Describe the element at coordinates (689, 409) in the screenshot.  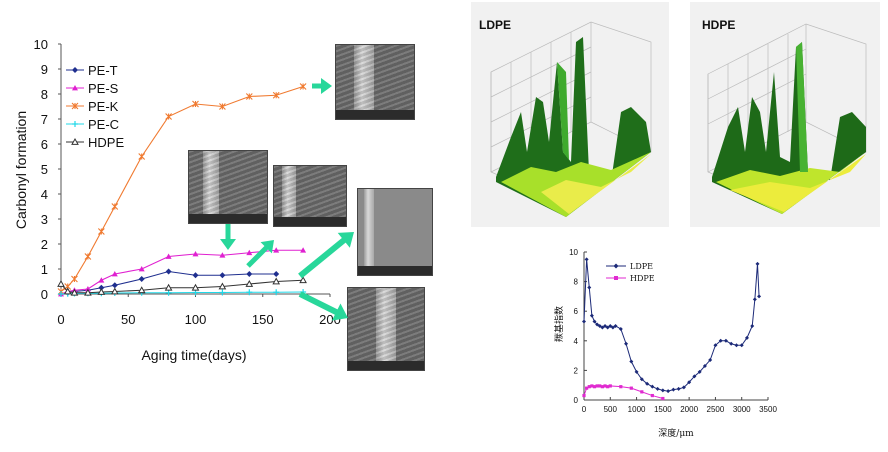
I see `right-x-tick-label: 2000` at that location.